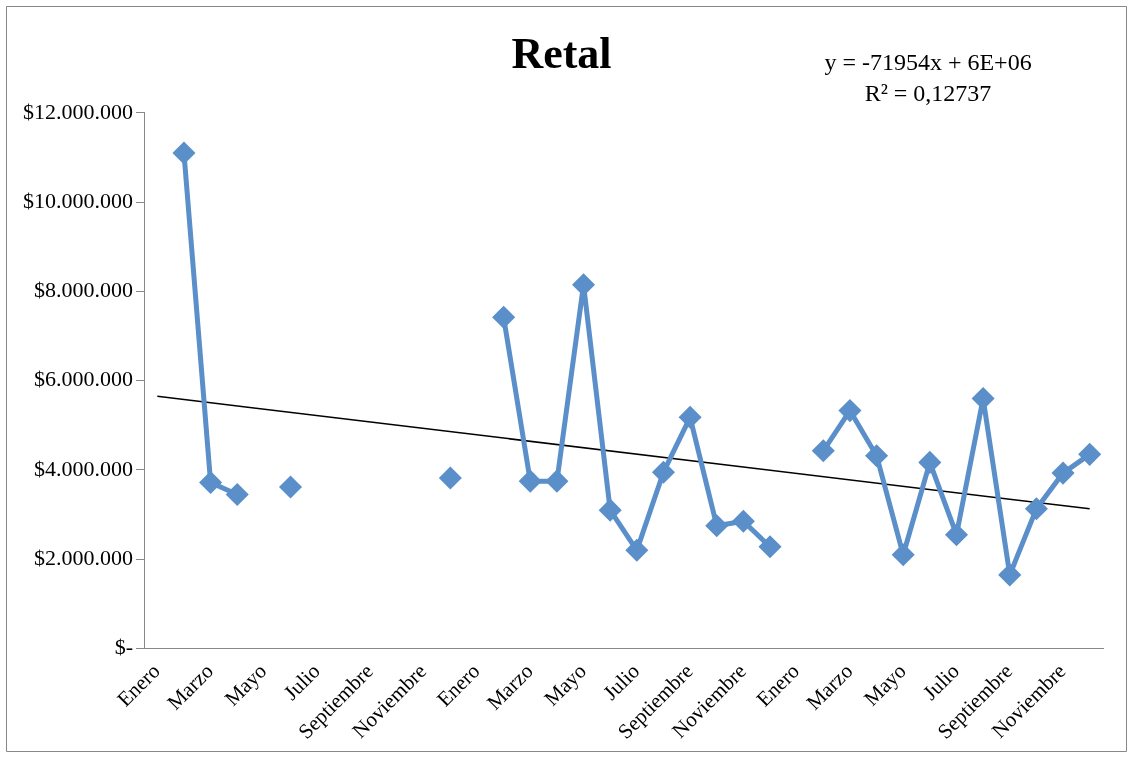 The width and height of the screenshot is (1133, 758). What do you see at coordinates (123, 647) in the screenshot?
I see `y-tick-label: $-` at bounding box center [123, 647].